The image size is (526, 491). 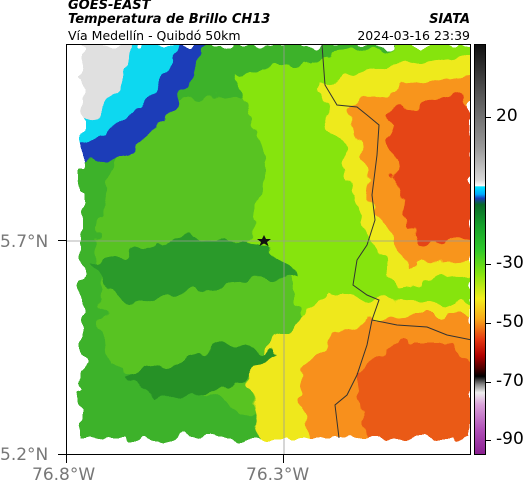 I want to click on colorbar-label: -90, so click(x=510, y=439).